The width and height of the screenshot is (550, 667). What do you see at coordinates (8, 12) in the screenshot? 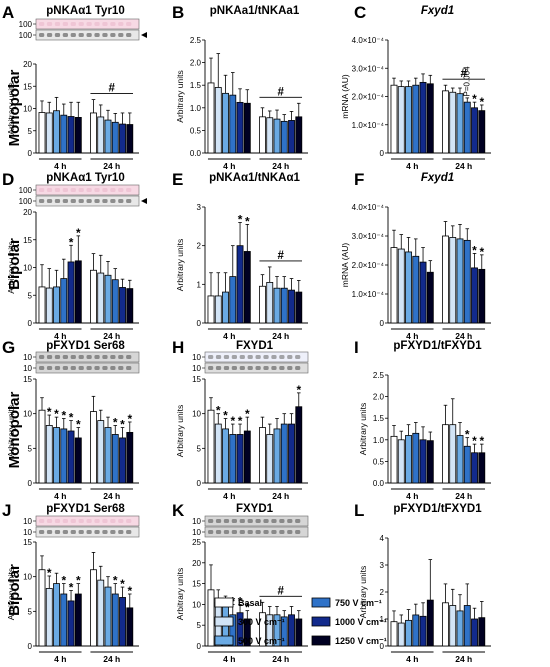
I see `panel-letter-a: A` at bounding box center [8, 12].